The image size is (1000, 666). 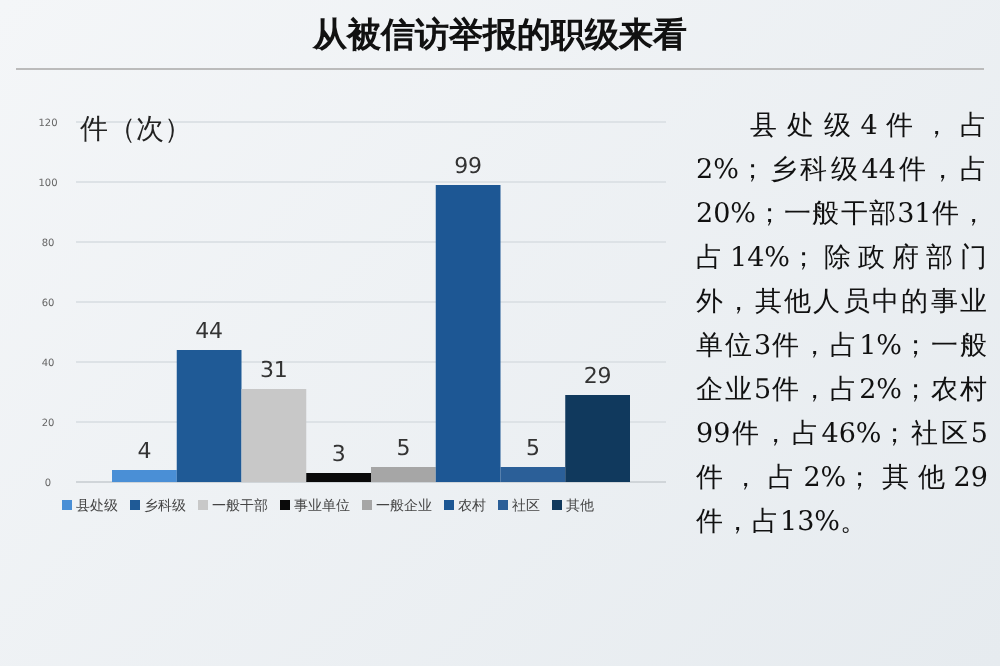 I want to click on chart-title: 从被信访举报的职级来看, so click(x=499, y=36).